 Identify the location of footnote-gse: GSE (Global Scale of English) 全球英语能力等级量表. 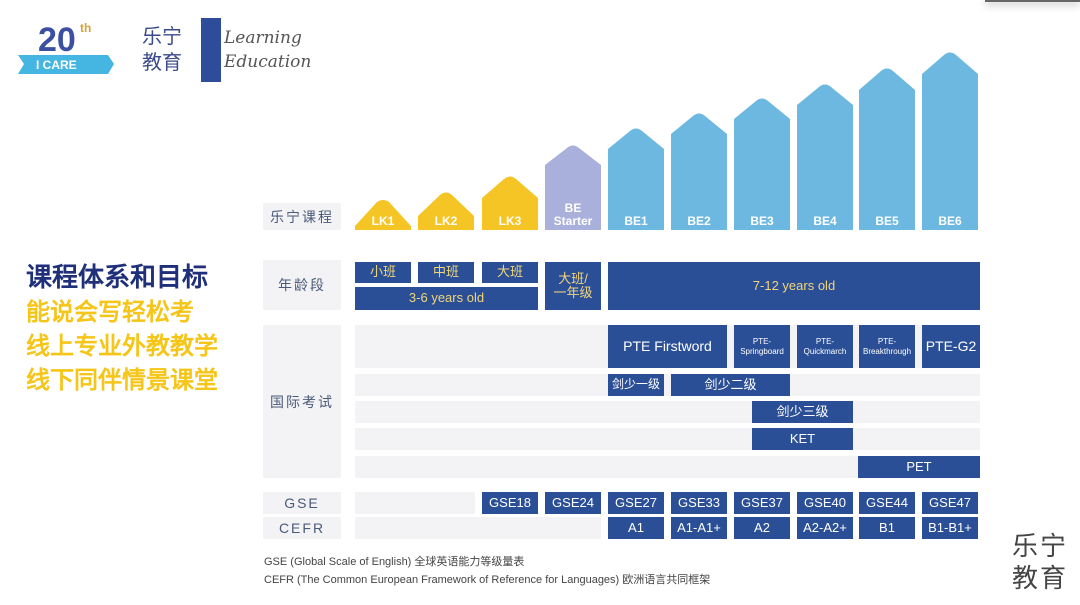
(394, 562).